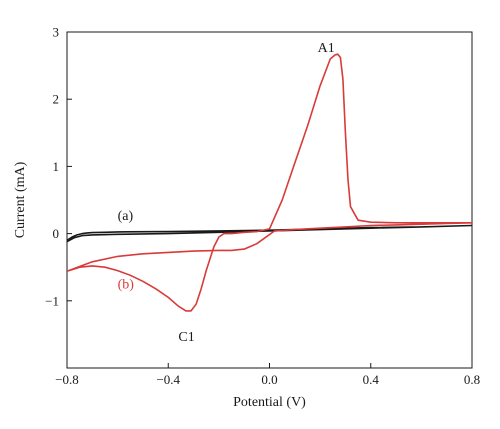  Describe the element at coordinates (56, 99) in the screenshot. I see `y-tick-label: 2` at that location.